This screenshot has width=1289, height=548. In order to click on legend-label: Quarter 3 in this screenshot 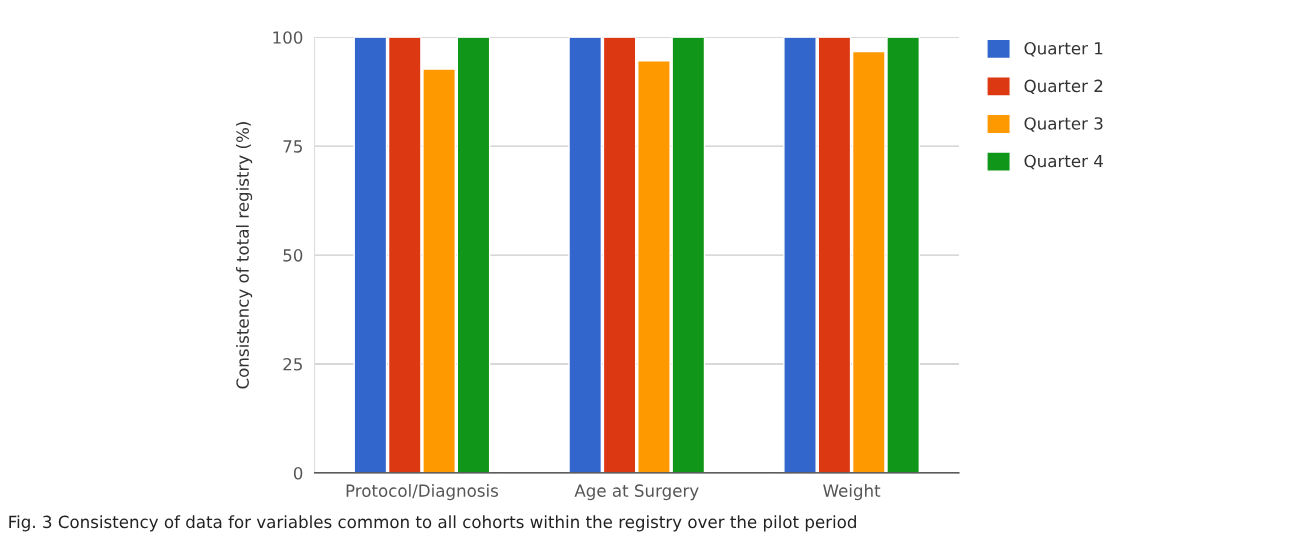, I will do `click(1063, 124)`.